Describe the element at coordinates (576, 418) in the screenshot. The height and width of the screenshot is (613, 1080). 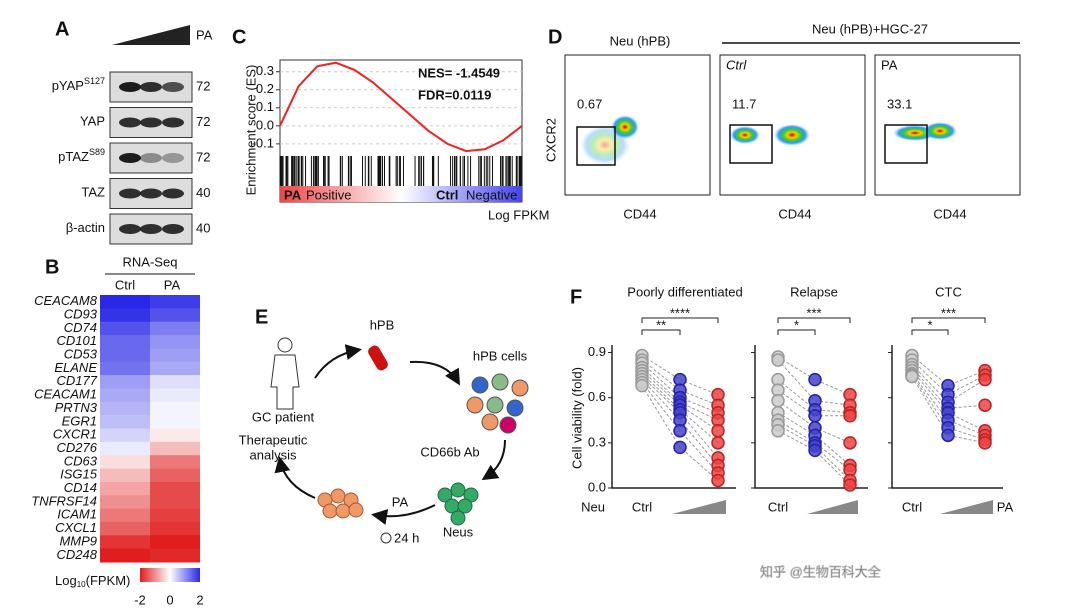
I see `y-axis-label: Cell viability (fold)` at that location.